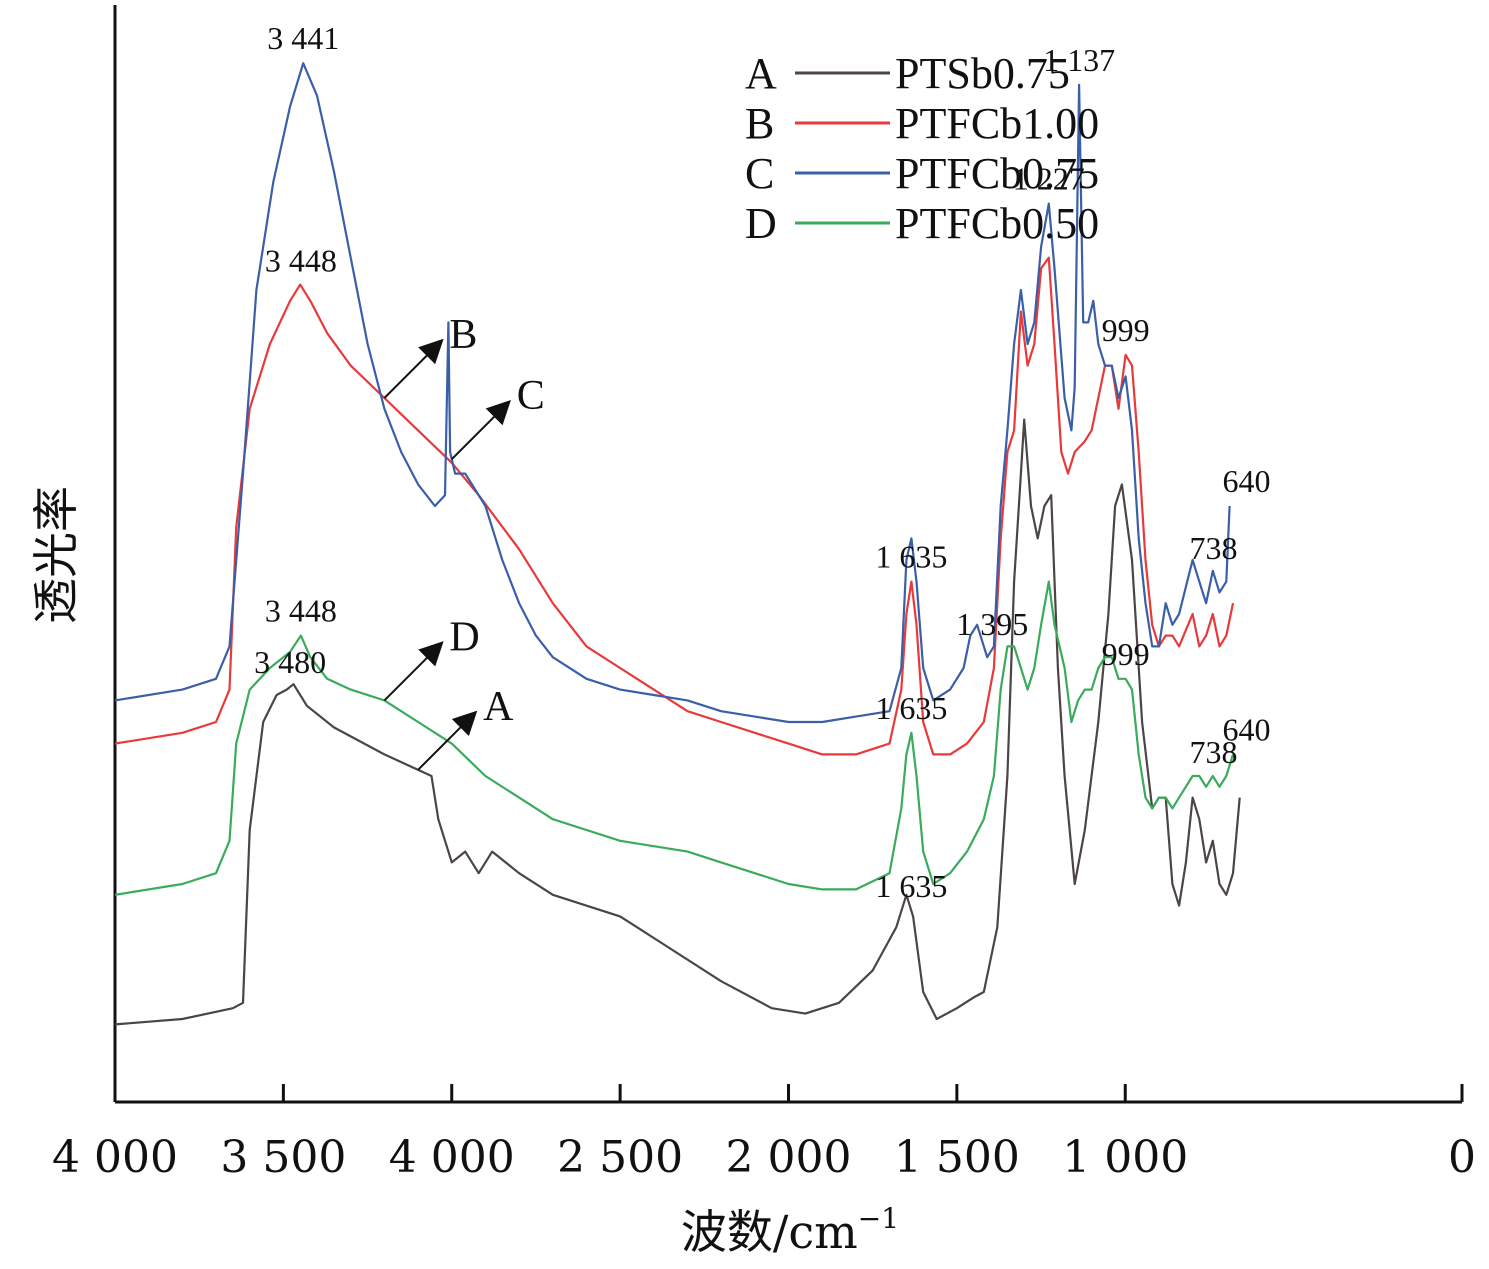  I want to click on legend-name: PTSb0.75, so click(982, 73).